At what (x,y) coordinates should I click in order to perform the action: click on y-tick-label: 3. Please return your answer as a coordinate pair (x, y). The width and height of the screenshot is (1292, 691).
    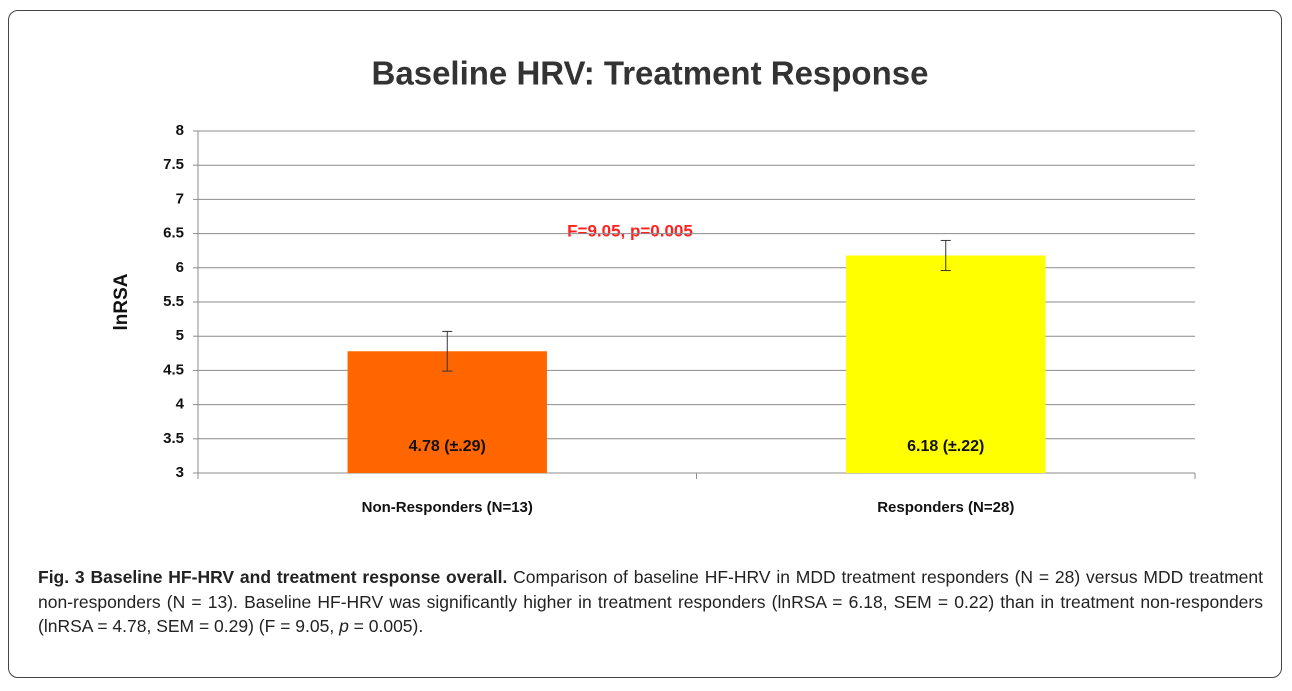
    Looking at the image, I should click on (180, 472).